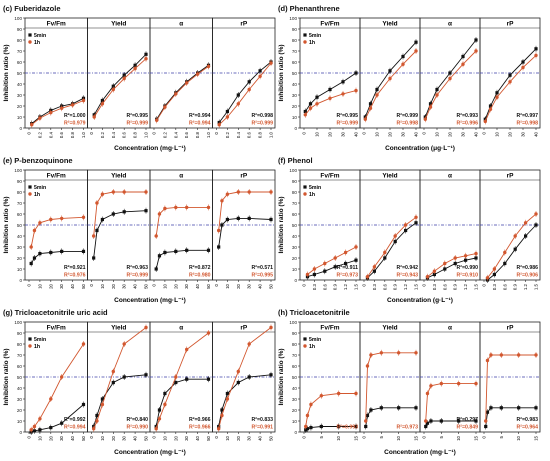 The image size is (550, 461). Describe the element at coordinates (20, 214) in the screenshot. I see `y-tick-label: 60` at that location.